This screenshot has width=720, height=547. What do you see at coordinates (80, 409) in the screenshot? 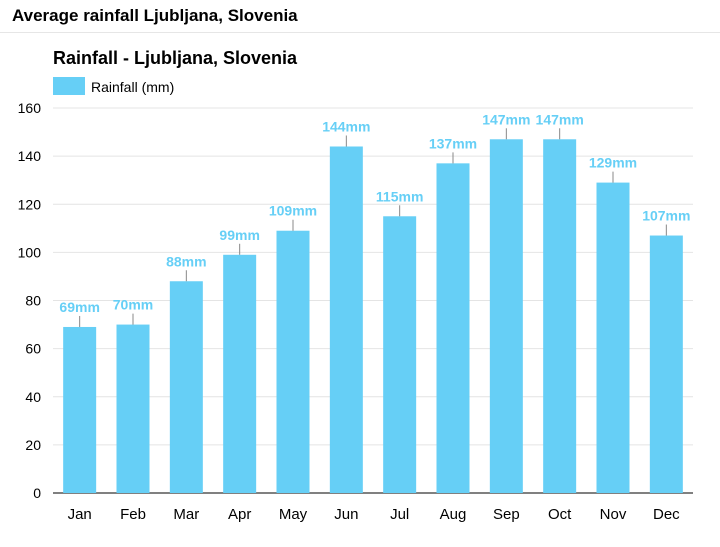
I see `bar-jan` at bounding box center [80, 409].